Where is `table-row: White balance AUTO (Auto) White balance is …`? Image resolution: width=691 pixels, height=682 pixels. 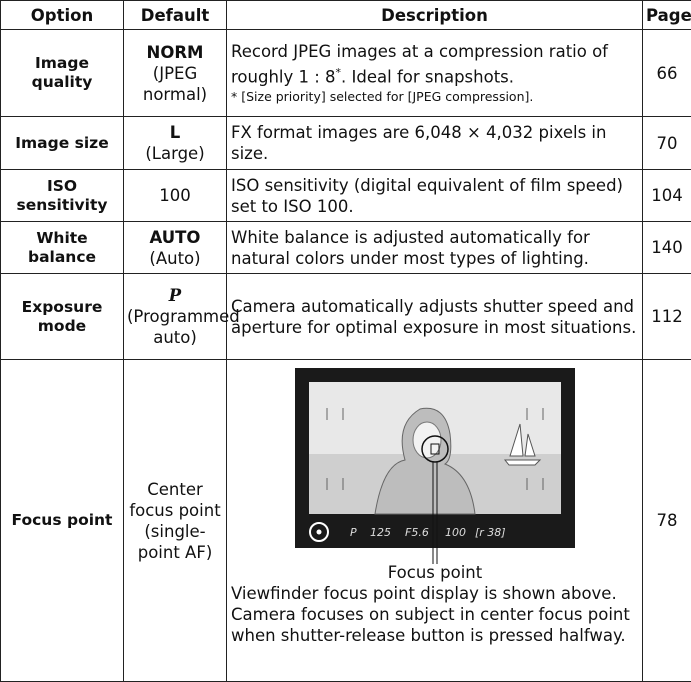 table-row: White balance AUTO (Auto) White balance is … is located at coordinates (345, 247).